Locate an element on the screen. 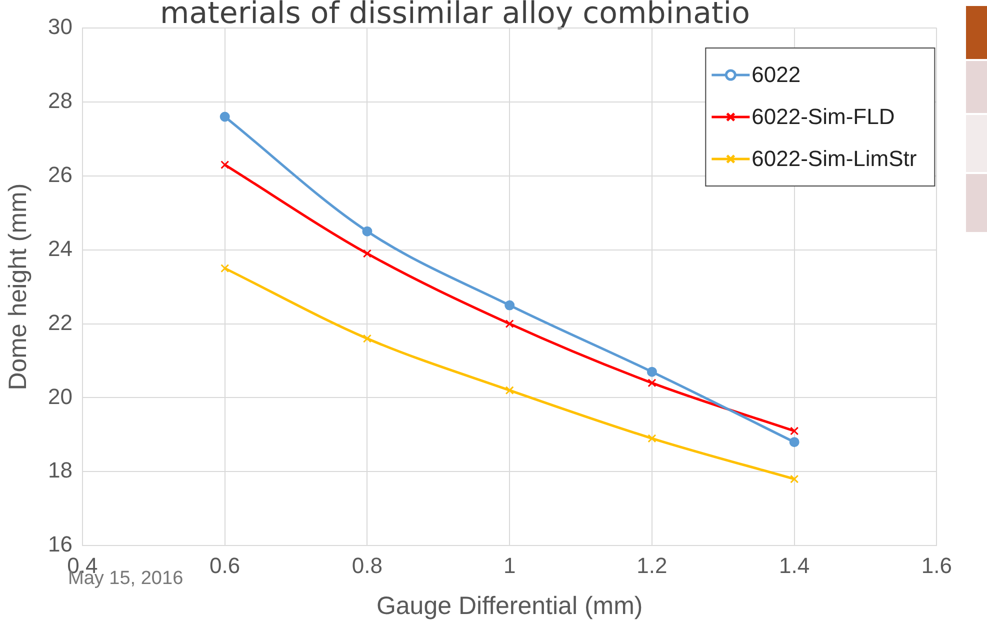  y-tick-label: 18 is located at coordinates (60, 470).